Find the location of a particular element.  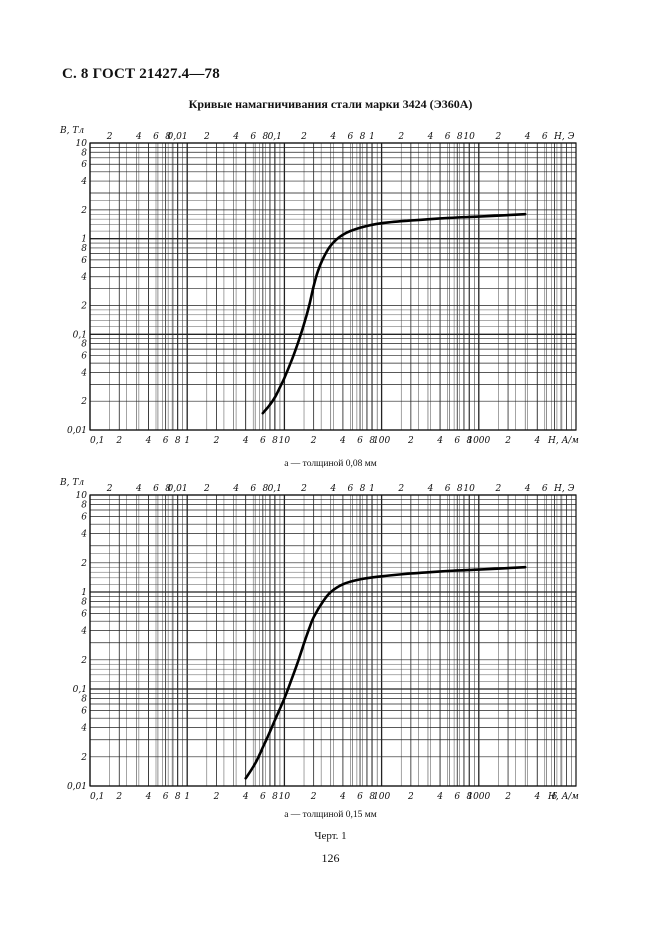

x-tick-label-bottom: 1 is located at coordinates (187, 797).